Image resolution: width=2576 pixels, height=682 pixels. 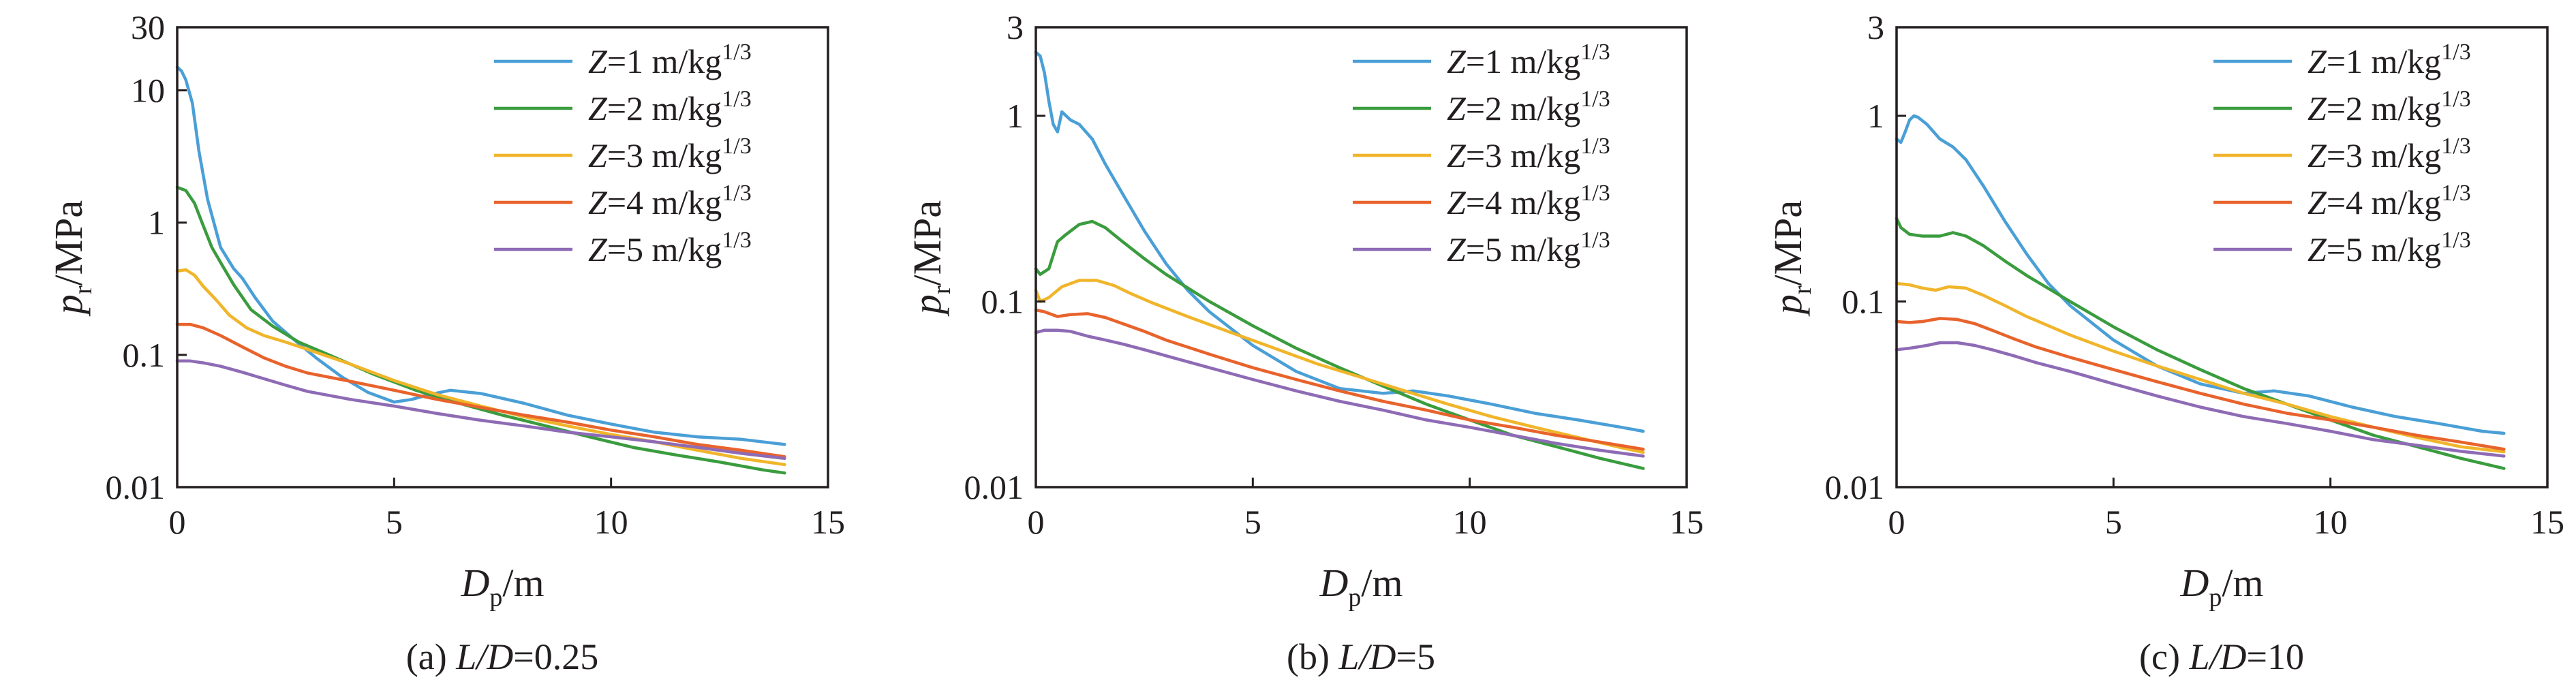 What do you see at coordinates (2221, 656) in the screenshot?
I see `panel-caption: (c) L/D=10` at bounding box center [2221, 656].